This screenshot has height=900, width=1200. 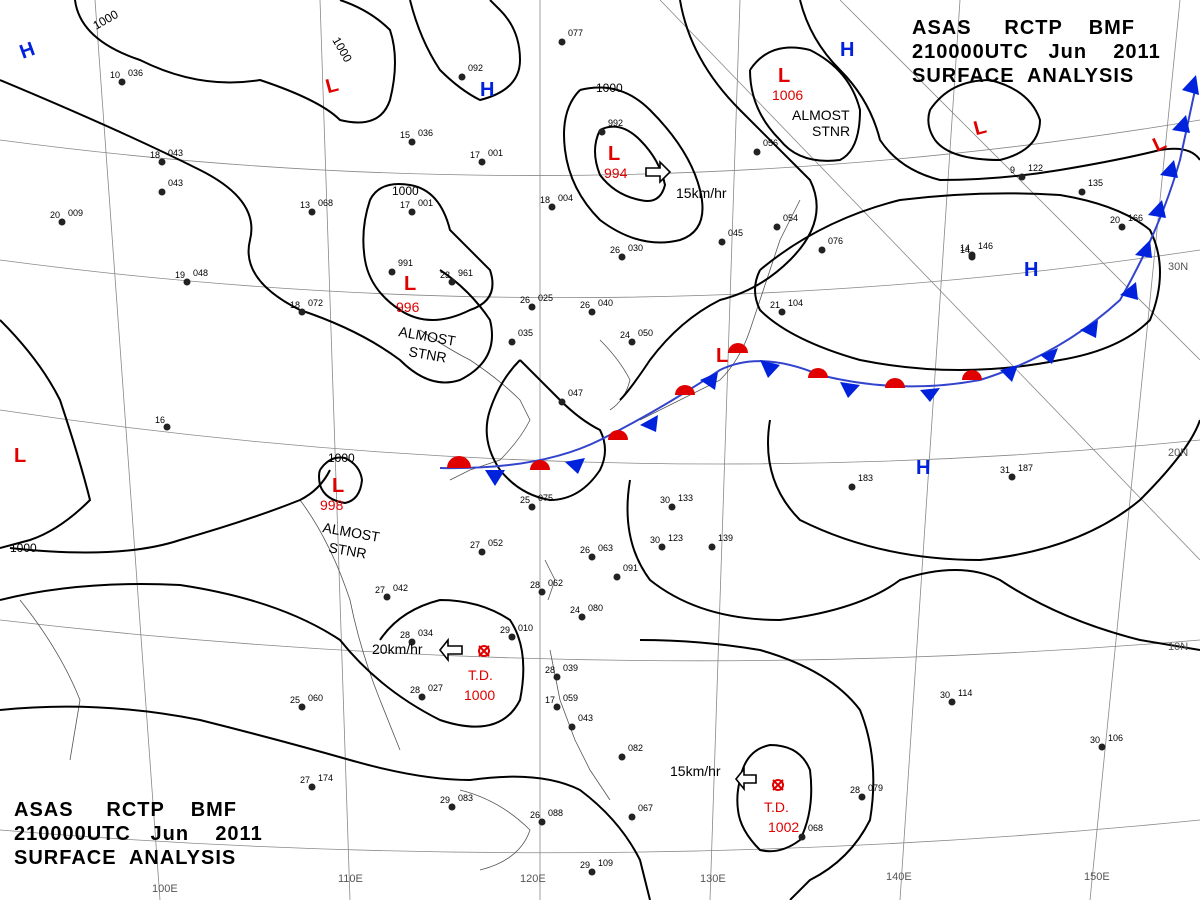 I want to click on station-pressure: 004, so click(x=565, y=198).